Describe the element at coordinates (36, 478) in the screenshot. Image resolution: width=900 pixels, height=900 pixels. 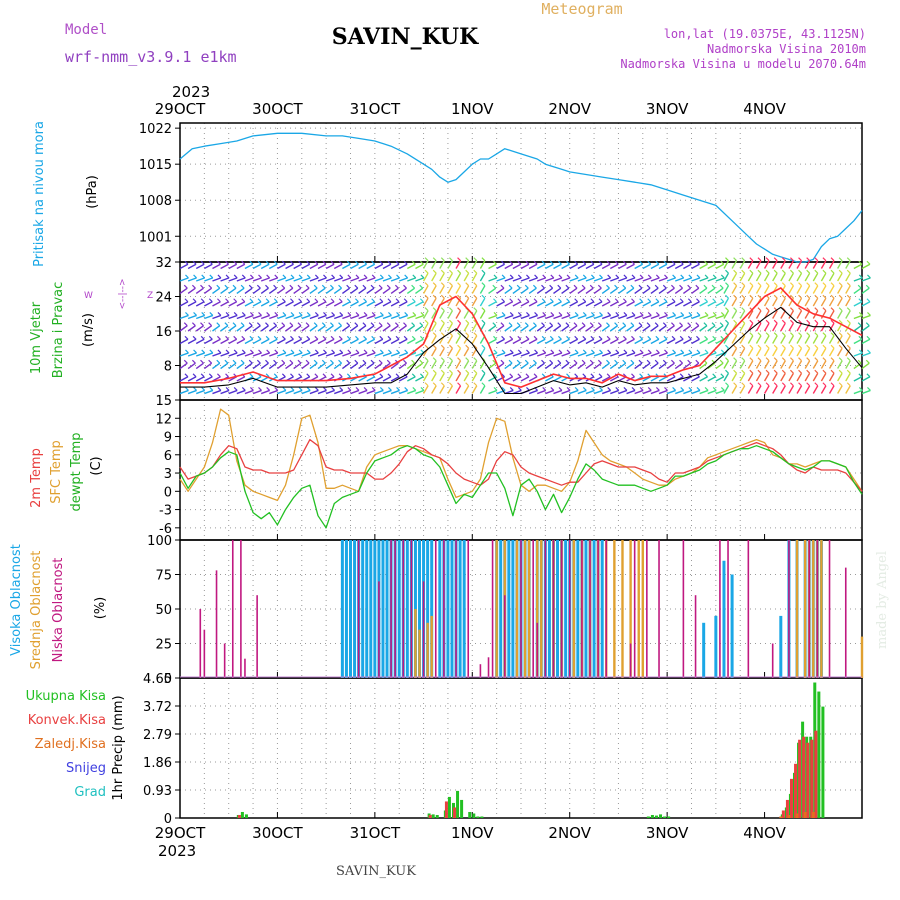
I see `temp-title-1: 2m Temp` at that location.